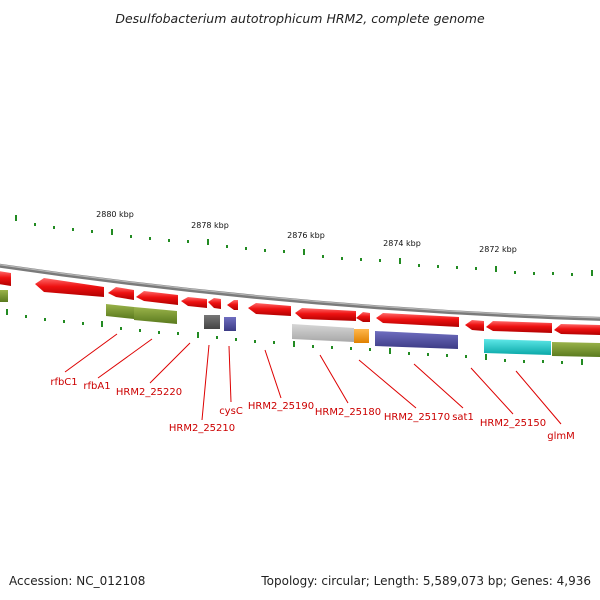  I want to click on inner-ticks, so click(294, 337).